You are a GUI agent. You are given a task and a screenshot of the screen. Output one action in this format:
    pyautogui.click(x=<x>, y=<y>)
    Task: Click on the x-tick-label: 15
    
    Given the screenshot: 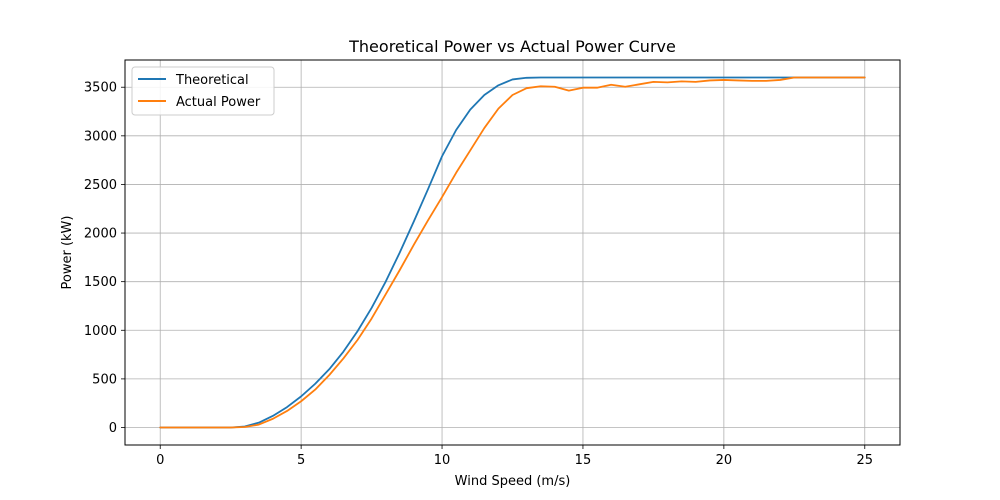 What is the action you would take?
    pyautogui.click(x=583, y=460)
    